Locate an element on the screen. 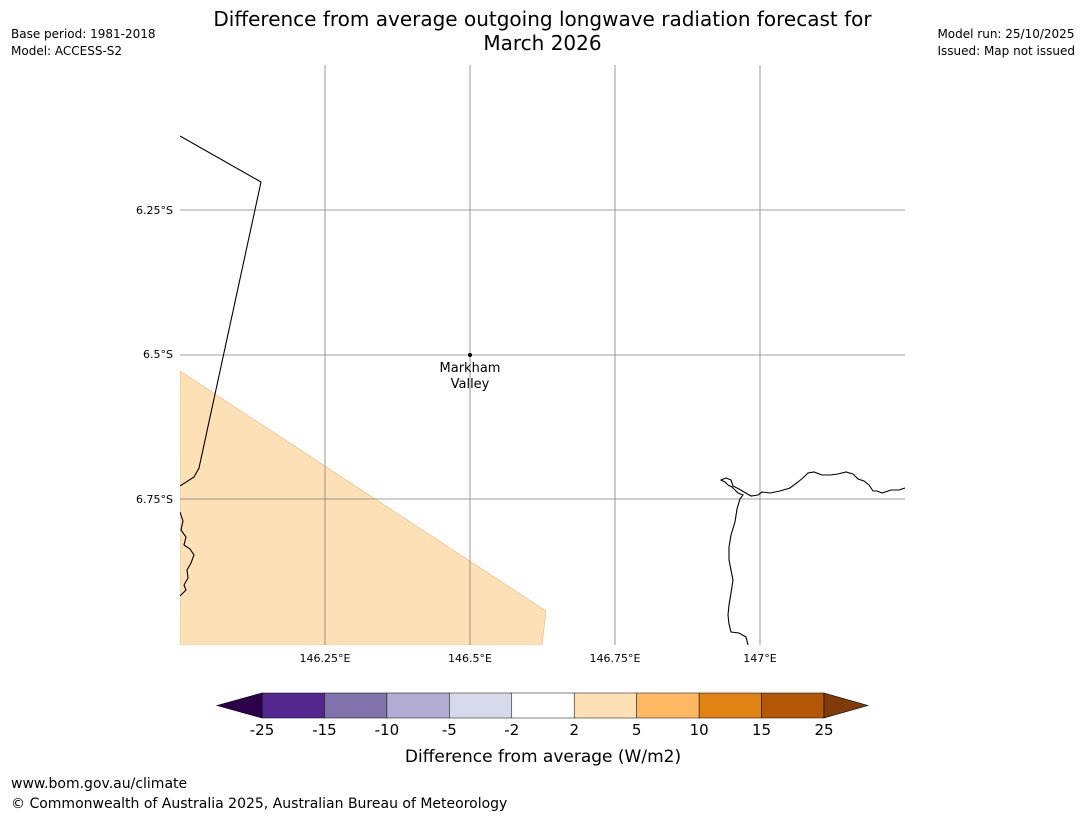 This screenshot has height=816, width=1085. colorbar-tick-label: -2 is located at coordinates (511, 730).